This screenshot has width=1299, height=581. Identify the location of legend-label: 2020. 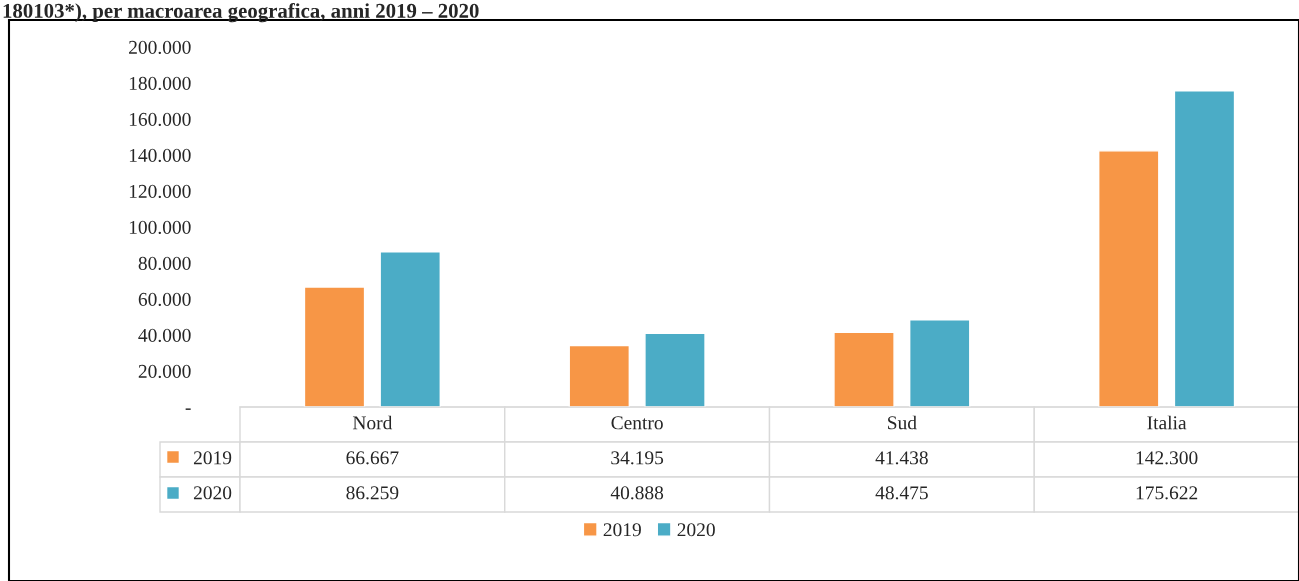
(696, 530).